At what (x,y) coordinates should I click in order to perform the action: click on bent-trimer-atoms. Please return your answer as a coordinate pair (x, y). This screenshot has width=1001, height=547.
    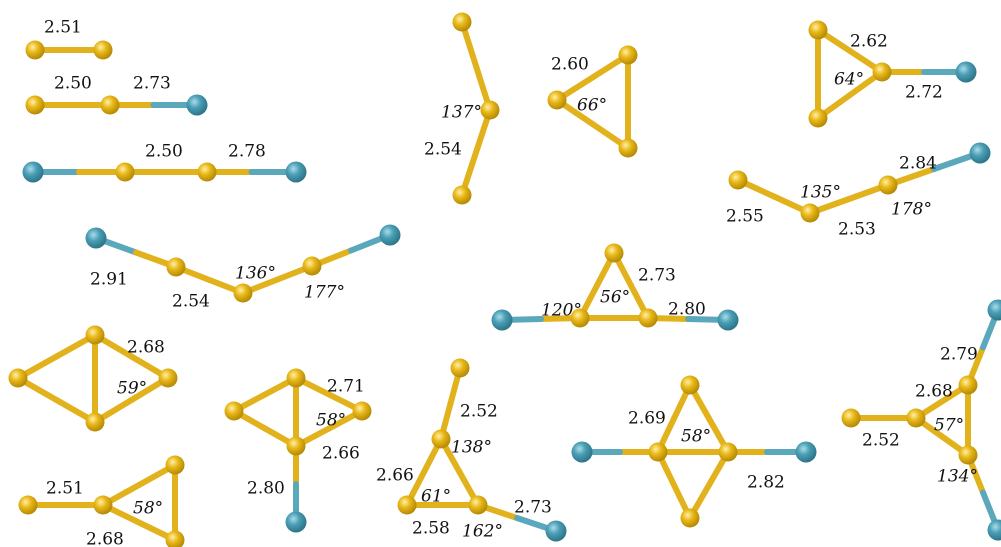
    Looking at the image, I should click on (476, 108).